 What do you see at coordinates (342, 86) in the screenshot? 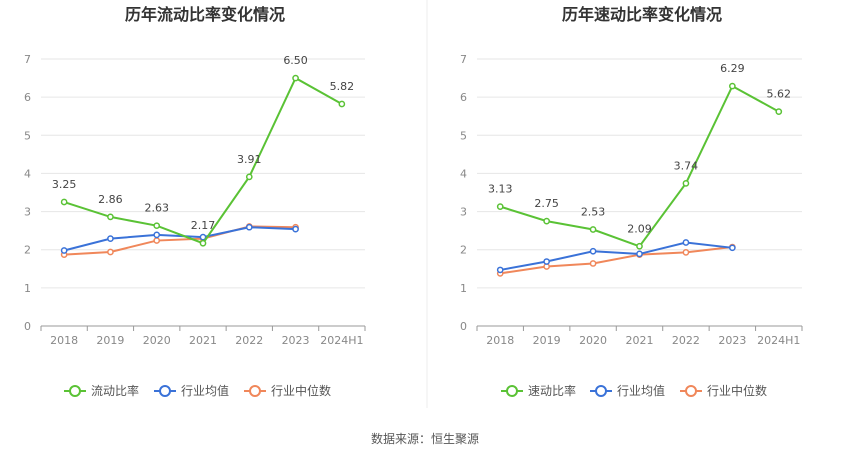
I see `data-label: 5.82` at bounding box center [342, 86].